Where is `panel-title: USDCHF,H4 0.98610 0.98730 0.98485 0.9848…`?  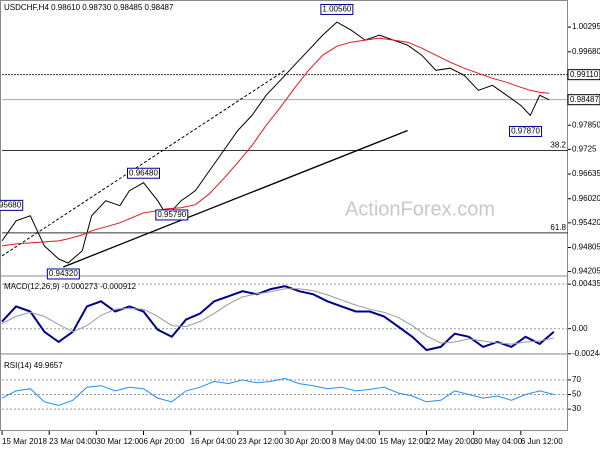 panel-title: USDCHF,H4 0.98610 0.98730 0.98485 0.9848… is located at coordinates (89, 7).